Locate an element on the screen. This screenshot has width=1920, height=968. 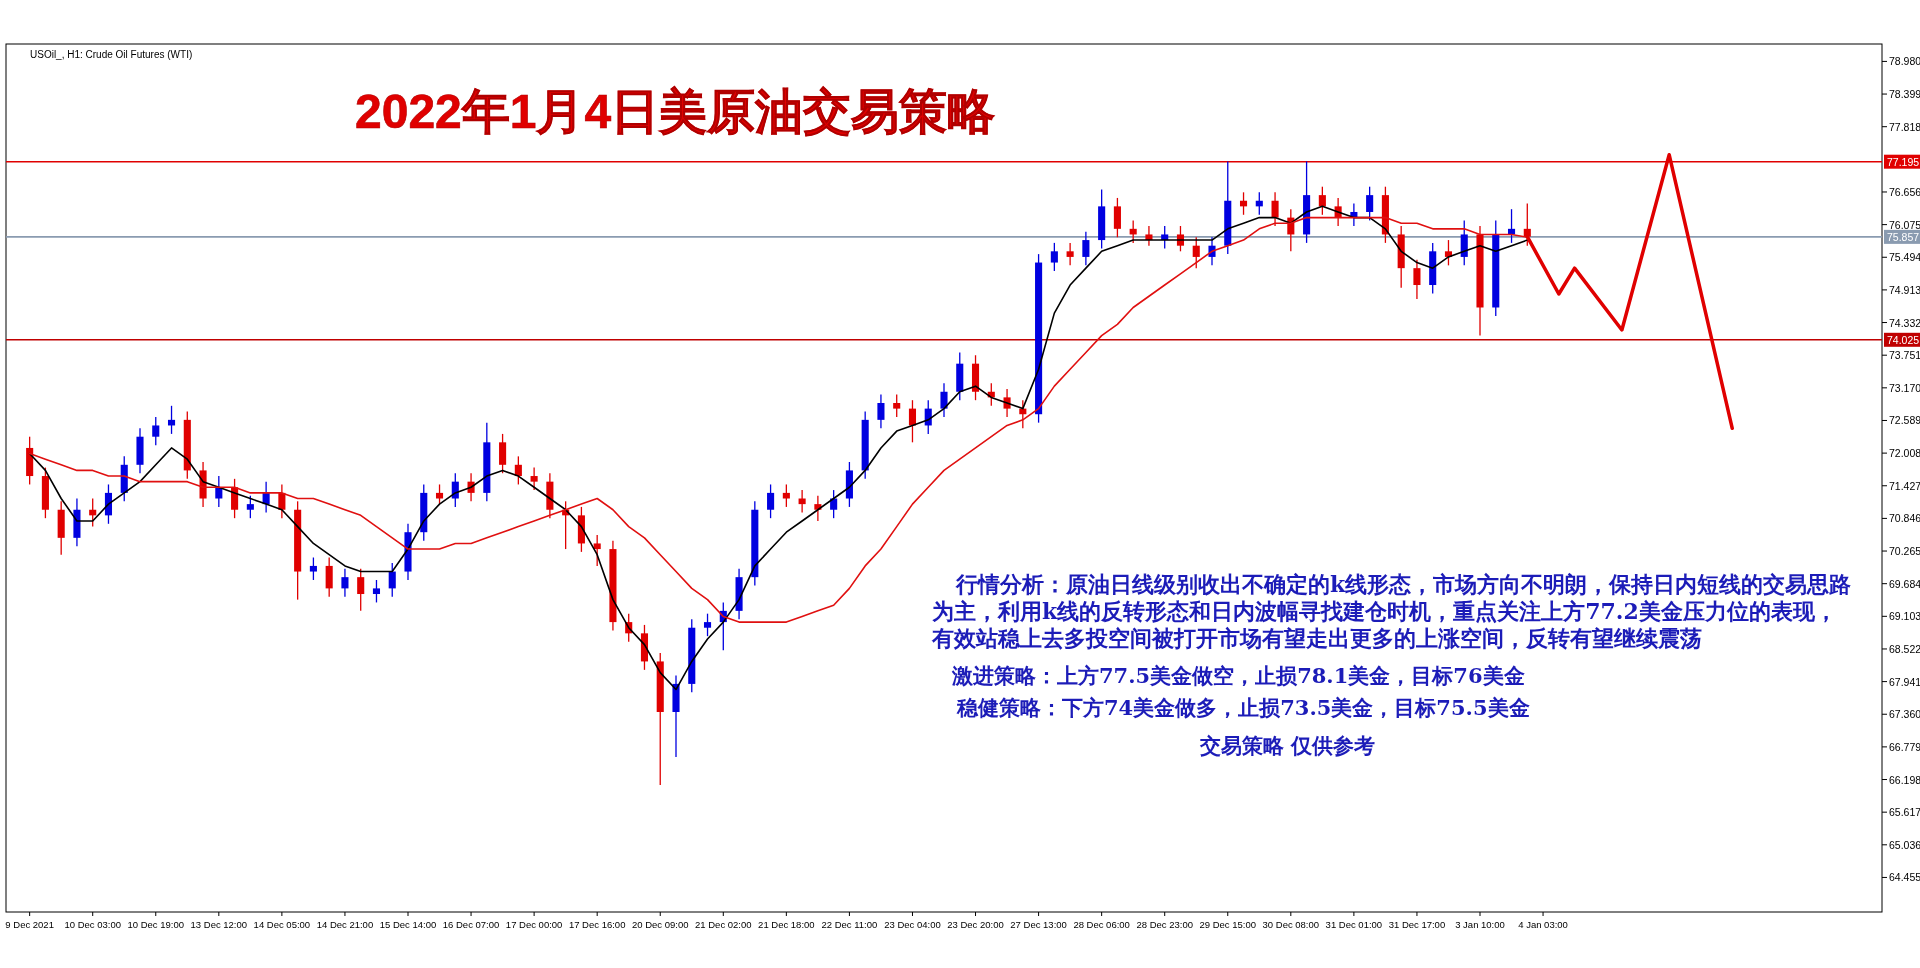
y-tick-label: 72.589 is located at coordinates (1904, 420).